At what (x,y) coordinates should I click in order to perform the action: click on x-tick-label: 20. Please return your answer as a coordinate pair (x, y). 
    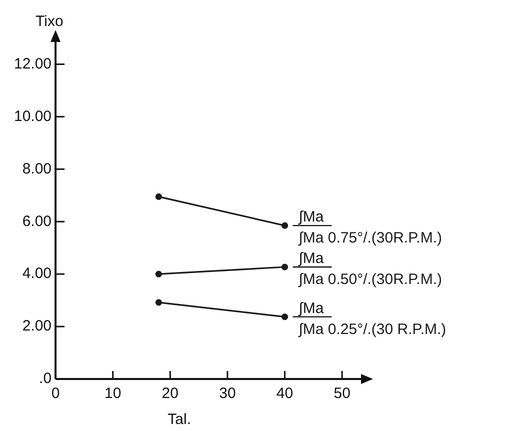
    Looking at the image, I should click on (170, 393).